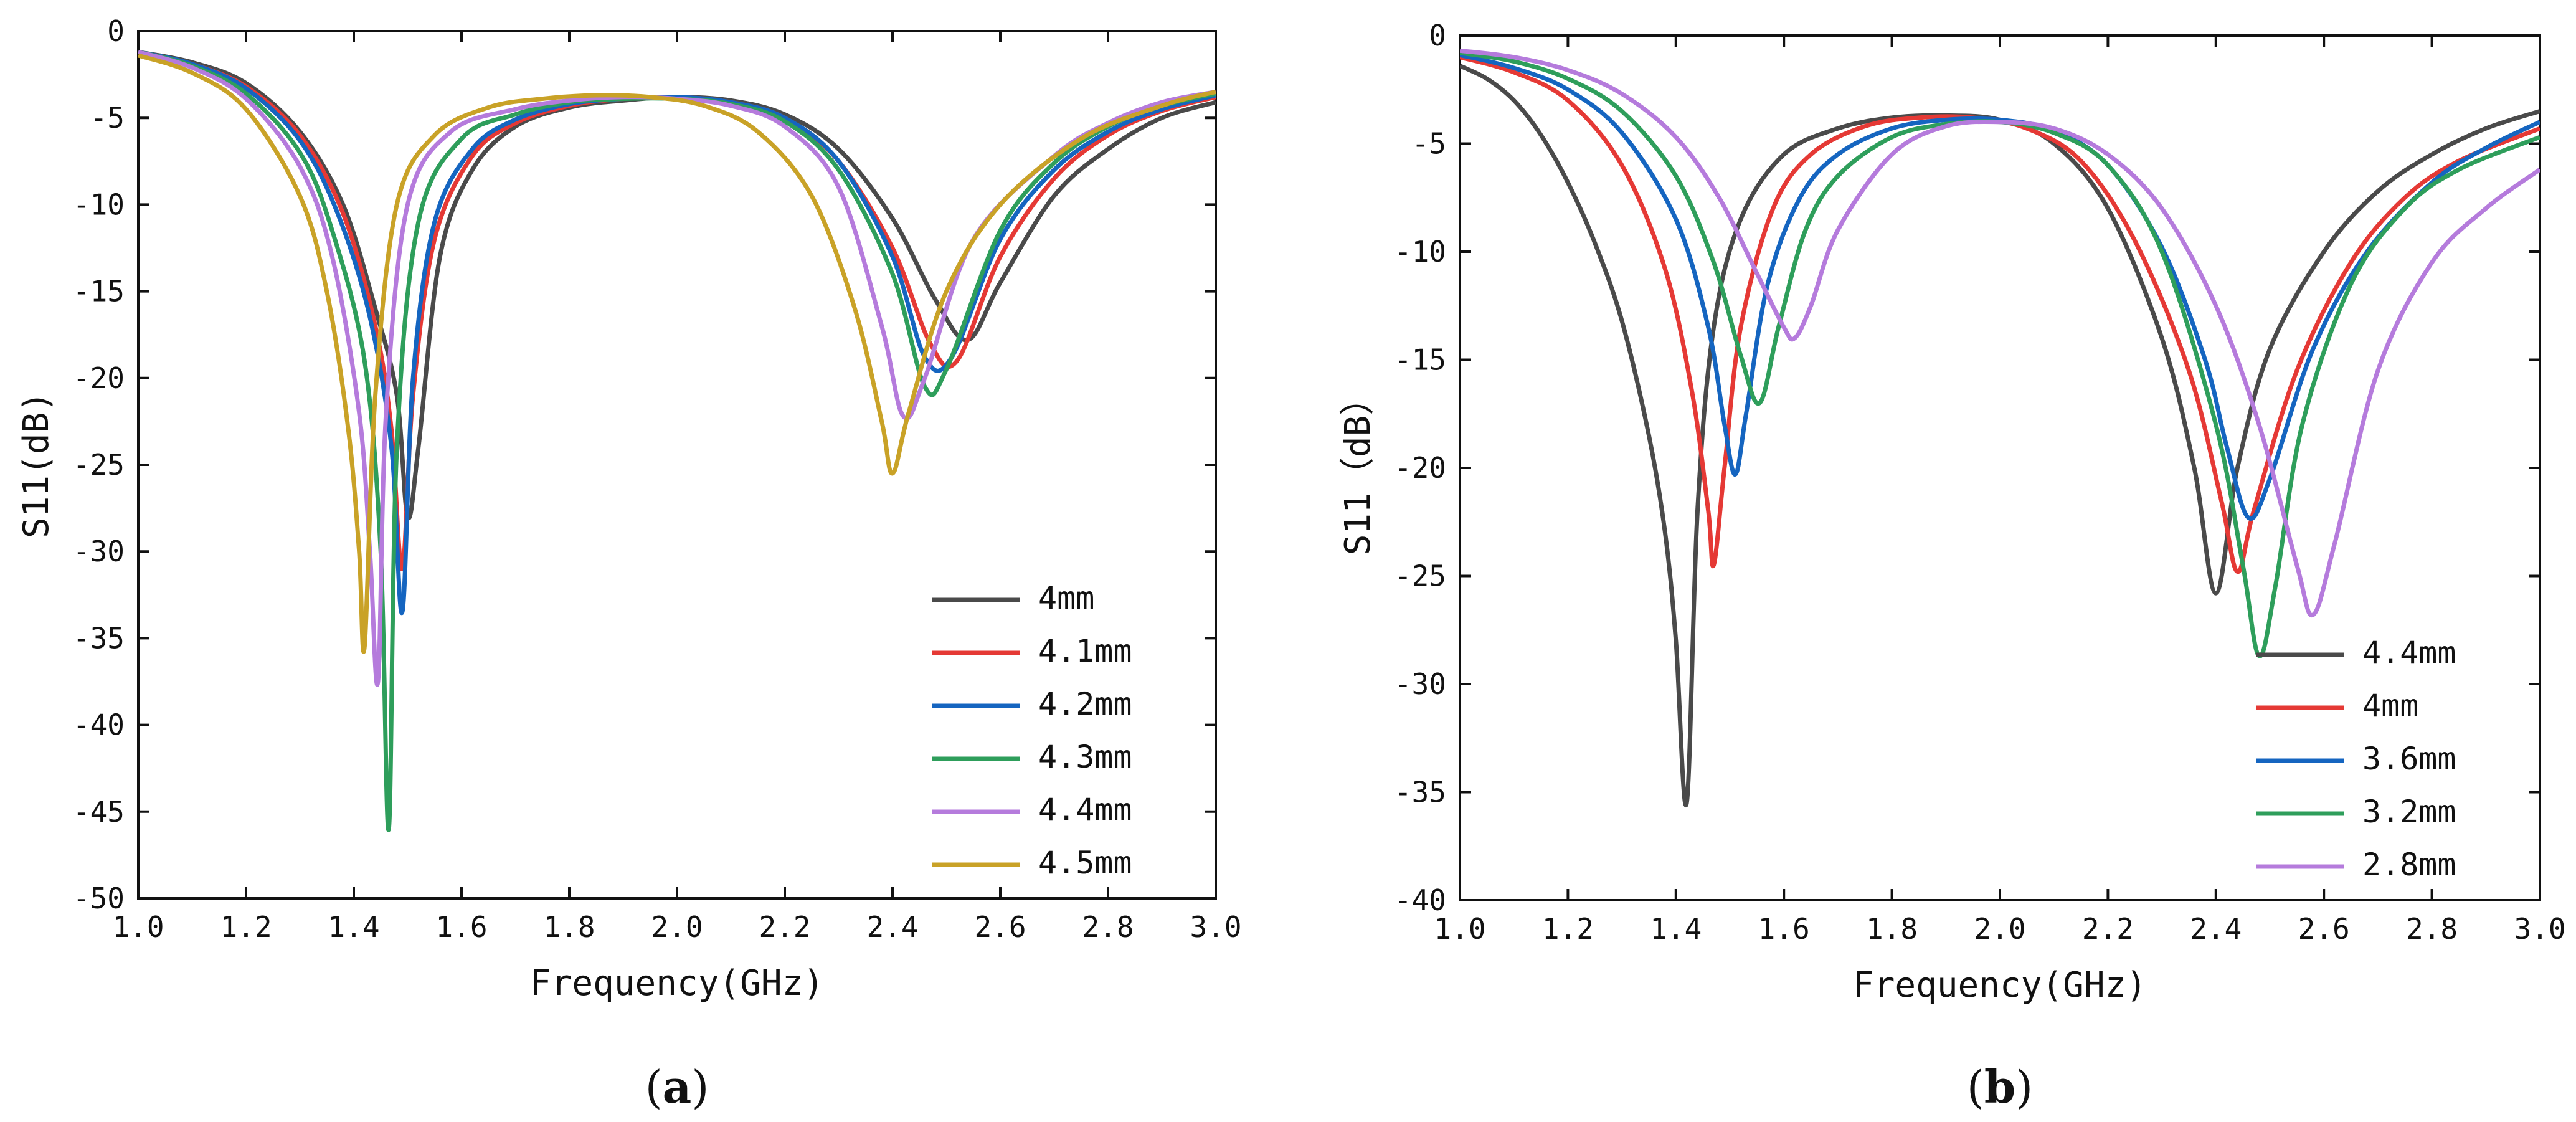 This screenshot has width=2576, height=1122. What do you see at coordinates (2409, 759) in the screenshot?
I see `legend-label: 3.6mm` at bounding box center [2409, 759].